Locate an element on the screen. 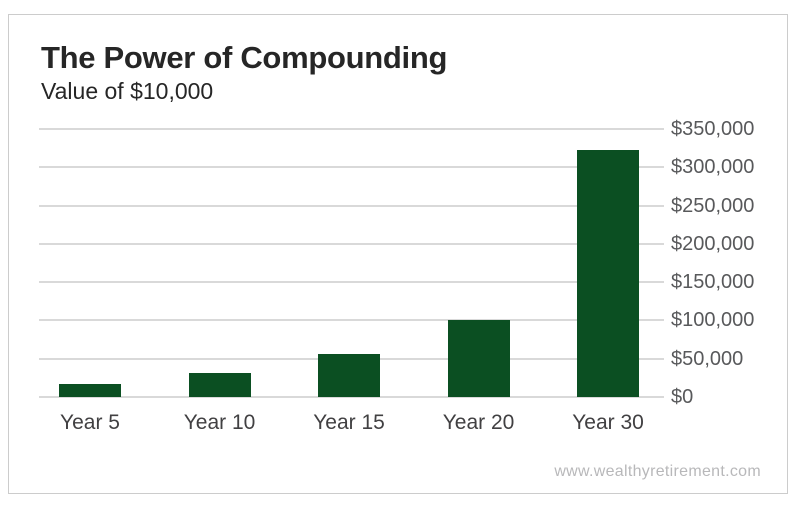 The image size is (800, 508). x-tick-label: Year 15 is located at coordinates (349, 422).